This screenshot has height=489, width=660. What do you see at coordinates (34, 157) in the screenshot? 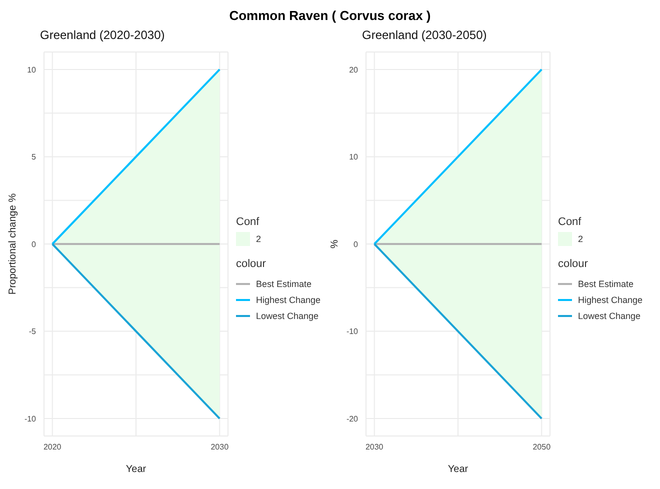
I see `y-tick-label: 5` at bounding box center [34, 157].